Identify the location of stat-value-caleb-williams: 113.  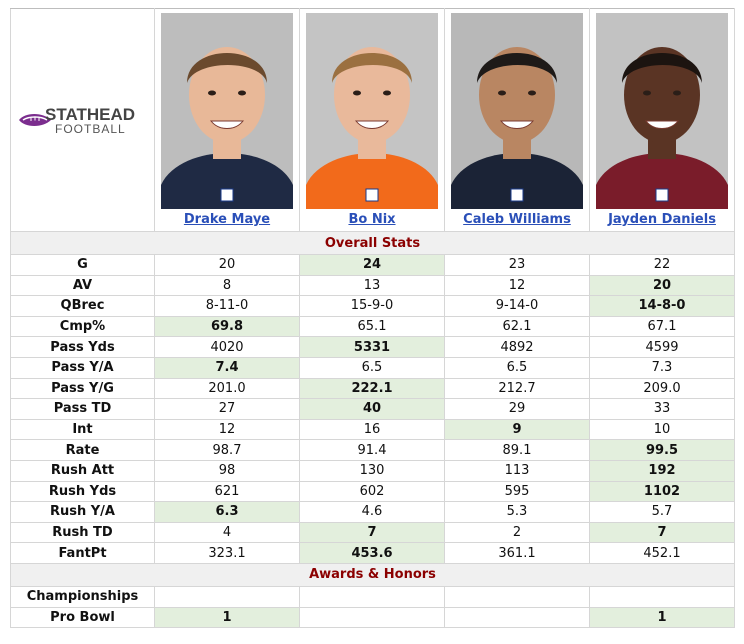
(517, 470).